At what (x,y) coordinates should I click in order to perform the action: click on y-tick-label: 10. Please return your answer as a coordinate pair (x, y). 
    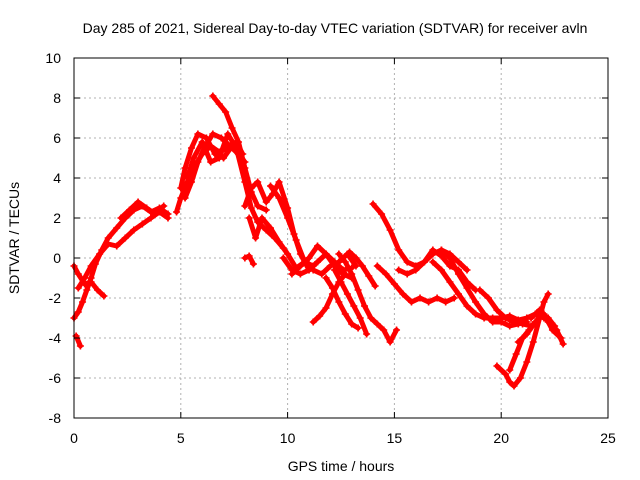
    Looking at the image, I should click on (53, 58).